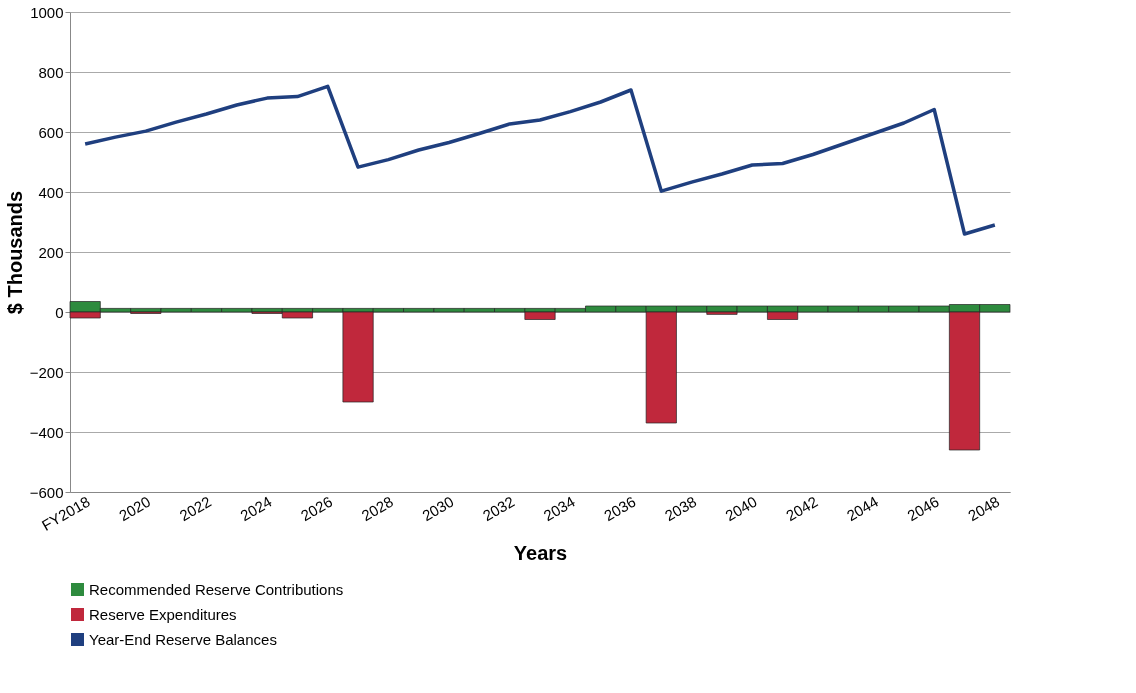  I want to click on legend-label: Reserve Expenditures, so click(163, 614).